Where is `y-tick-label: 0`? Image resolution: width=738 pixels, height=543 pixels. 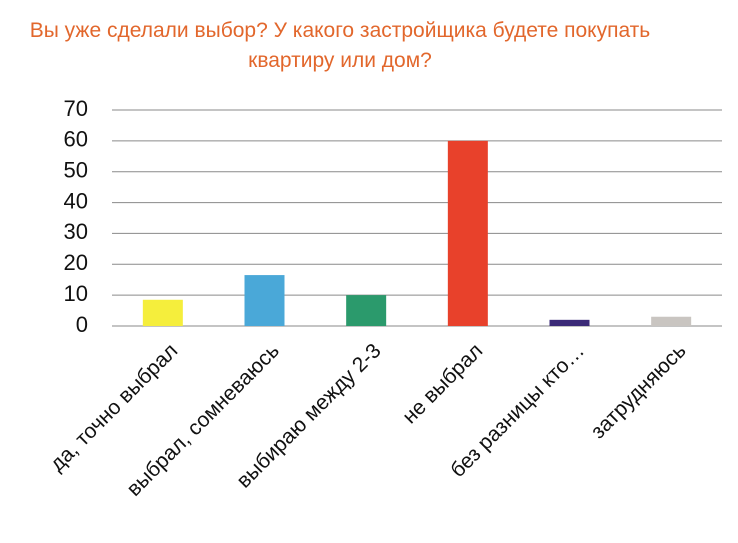
y-tick-label: 0 is located at coordinates (82, 324).